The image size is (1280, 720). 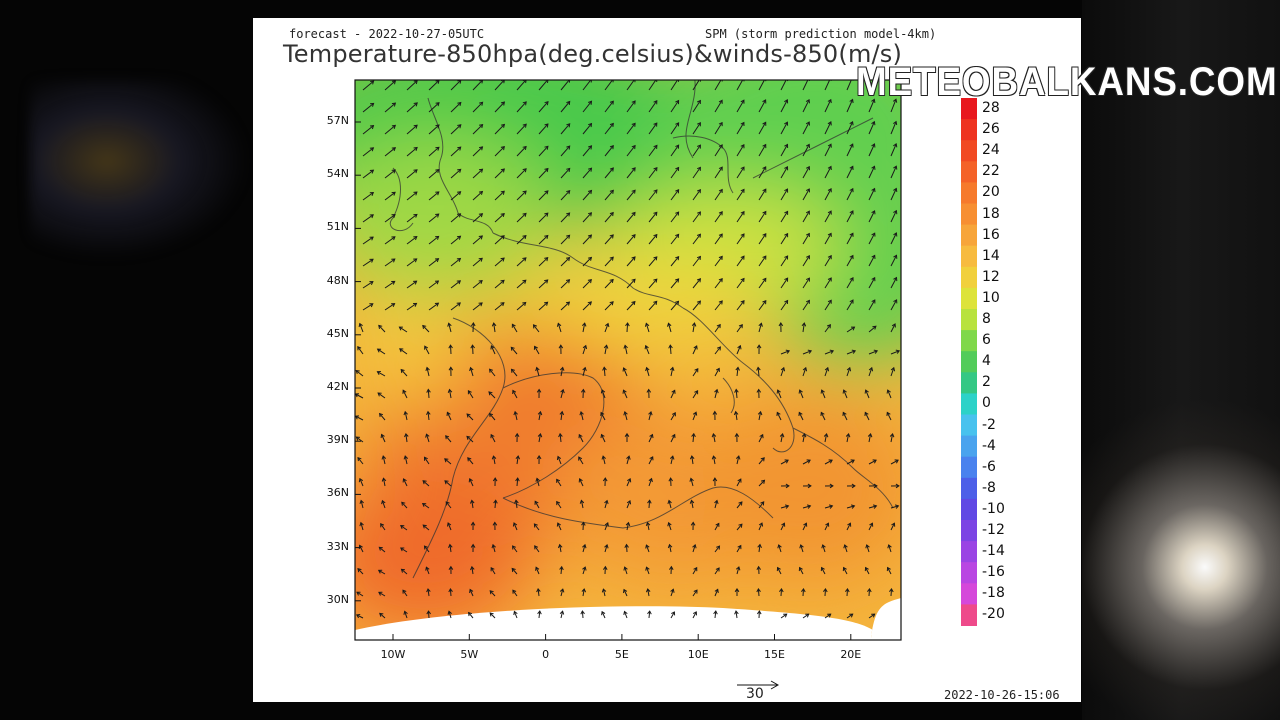 I want to click on colorbar-label: -10, so click(x=993, y=508).